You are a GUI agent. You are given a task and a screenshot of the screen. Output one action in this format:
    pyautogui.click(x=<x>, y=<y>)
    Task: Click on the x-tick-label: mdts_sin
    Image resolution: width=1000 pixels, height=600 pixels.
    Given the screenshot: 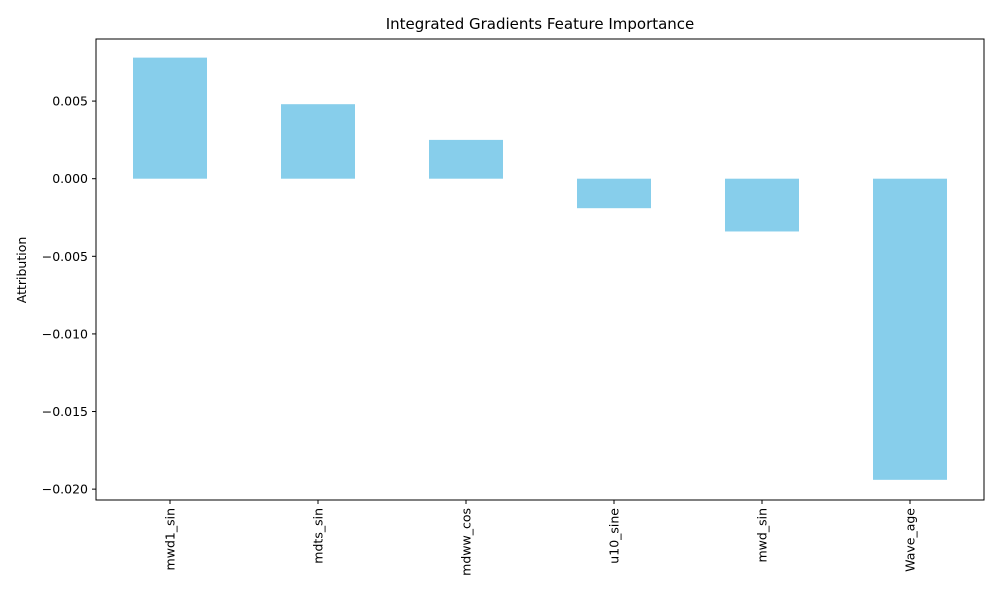 What is the action you would take?
    pyautogui.click(x=318, y=536)
    